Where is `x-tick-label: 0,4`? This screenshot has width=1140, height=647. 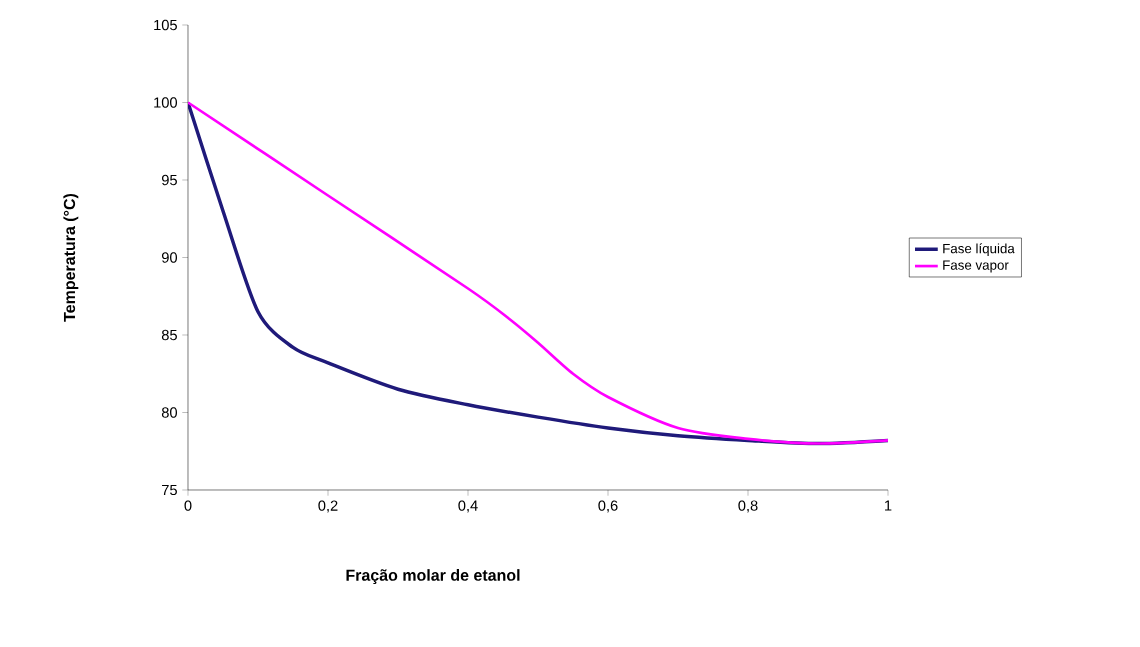 x-tick-label: 0,4 is located at coordinates (468, 506).